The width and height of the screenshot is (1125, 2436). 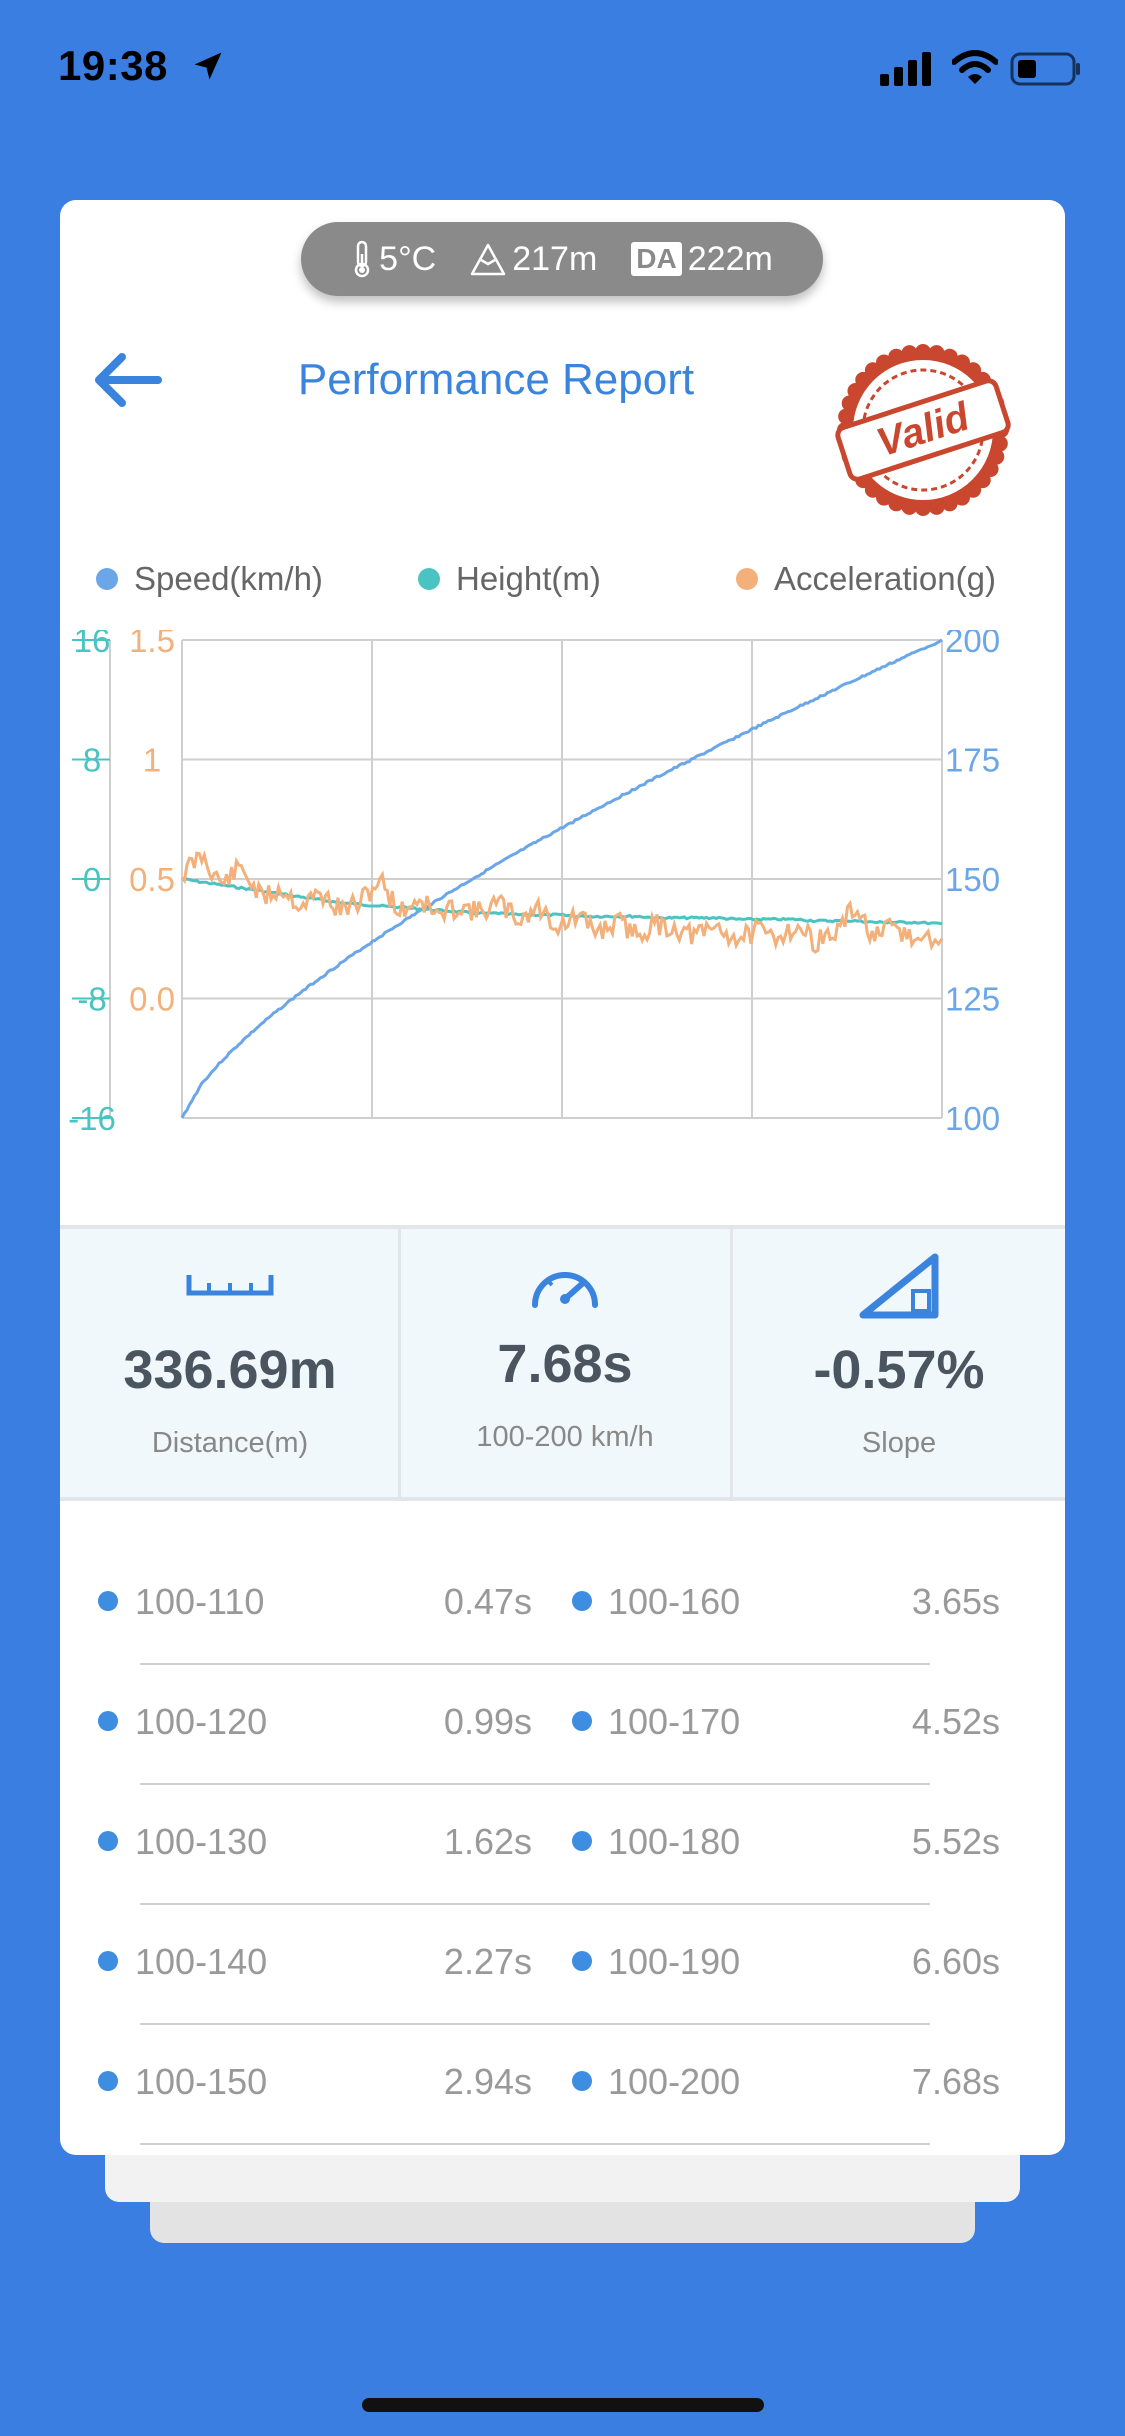 I want to click on density-altitude-value: 222m, so click(x=730, y=258).